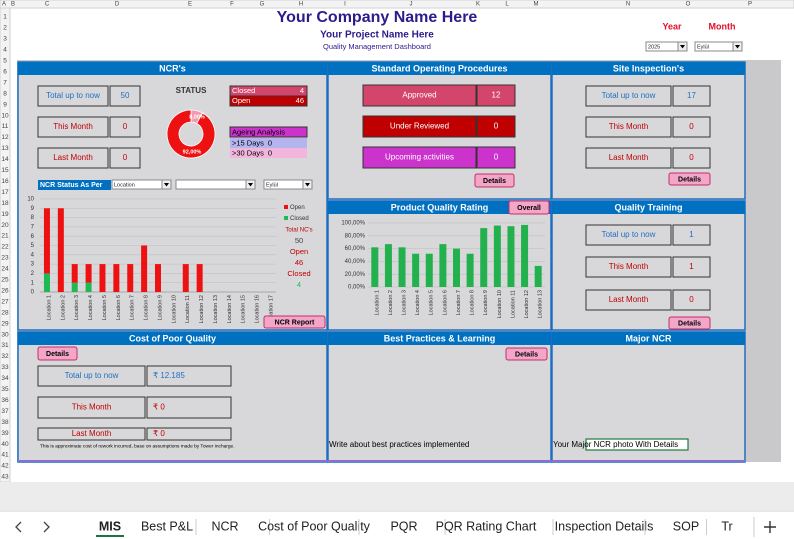 This screenshot has height=539, width=794. Describe the element at coordinates (615, 444) in the screenshot. I see `major-text: Your Major NCR photo With Details` at that location.